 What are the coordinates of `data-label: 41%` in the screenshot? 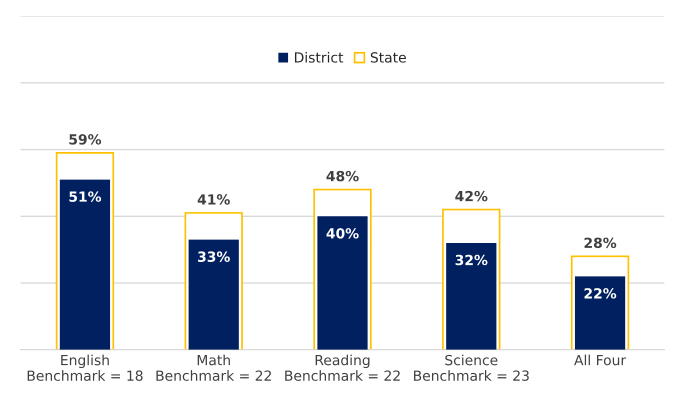 It's located at (214, 199).